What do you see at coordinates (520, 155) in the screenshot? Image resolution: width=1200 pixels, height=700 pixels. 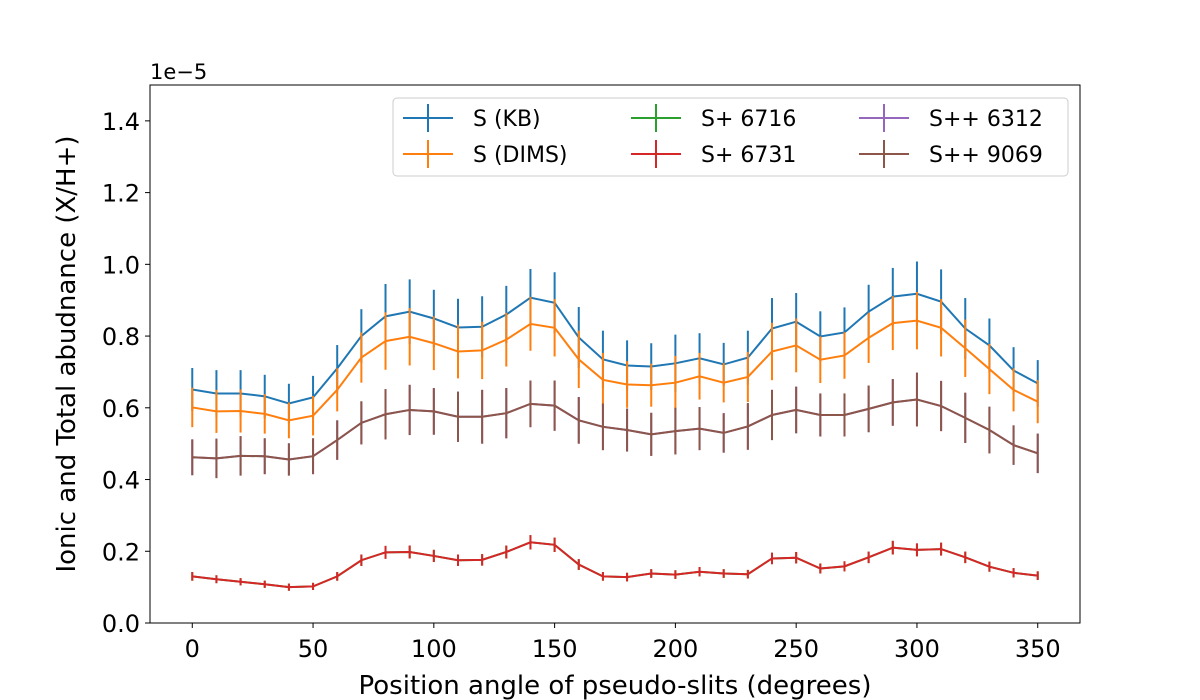 I see `legend-label: S (DIMS)` at bounding box center [520, 155].